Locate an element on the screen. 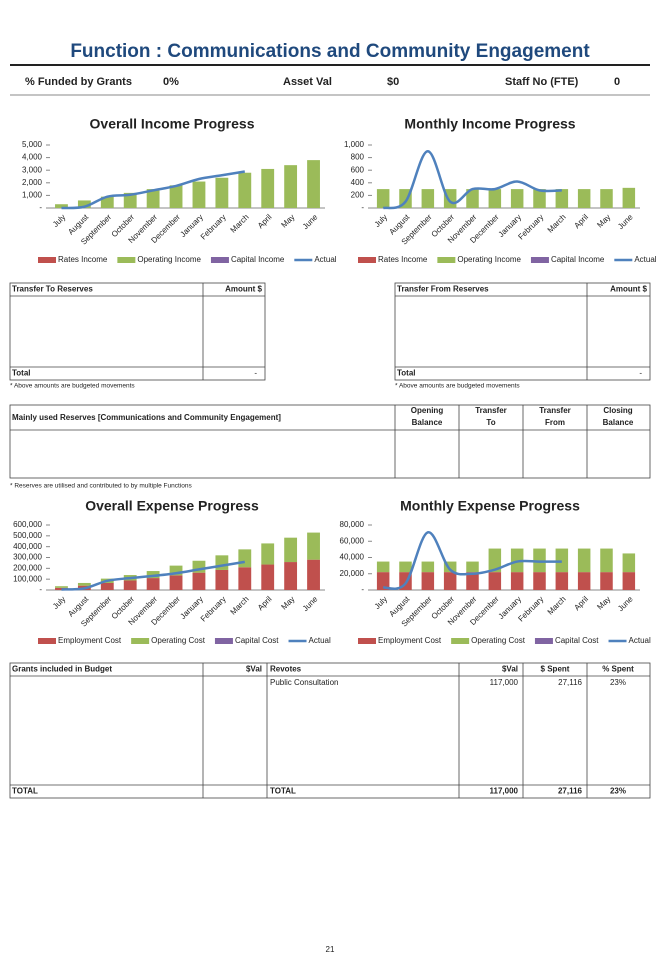  total-cell: TOTAL is located at coordinates (25, 791).